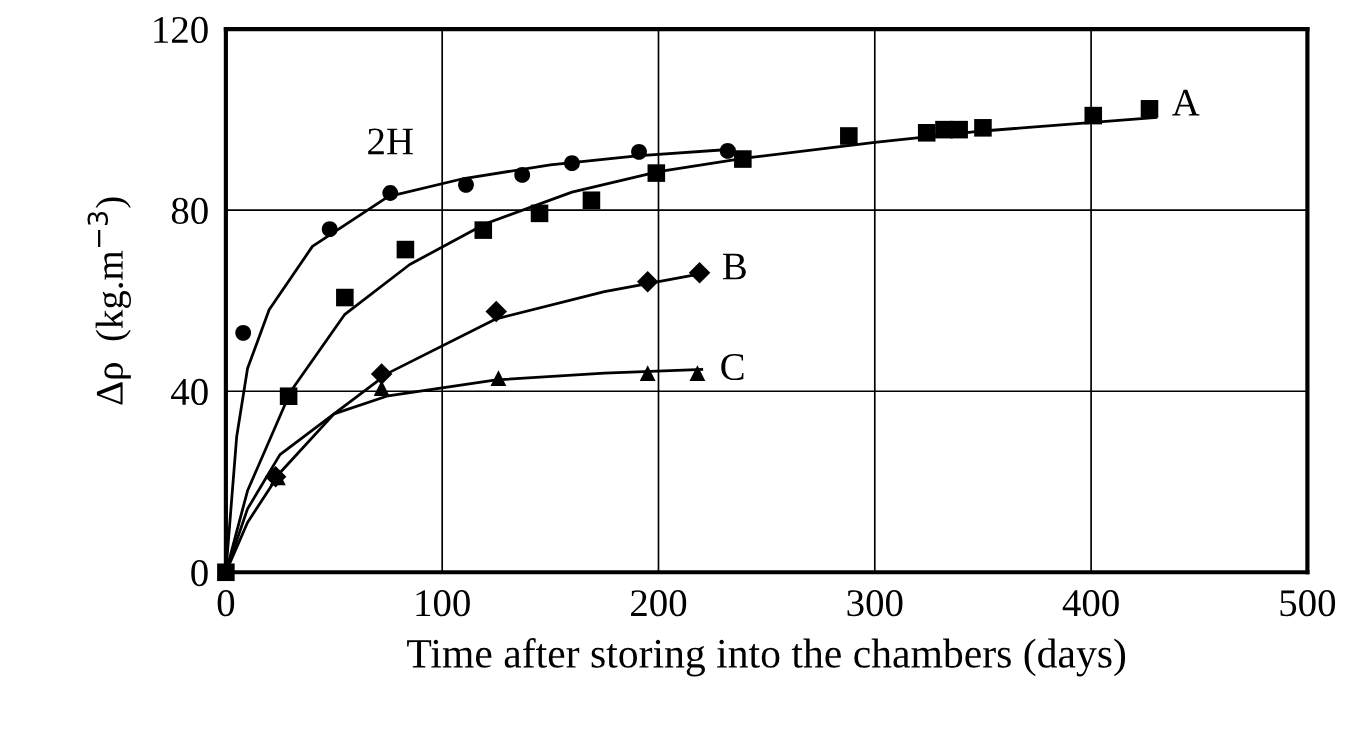 The width and height of the screenshot is (1369, 729). Describe the element at coordinates (1090, 603) in the screenshot. I see `x-tick-label: 400` at that location.